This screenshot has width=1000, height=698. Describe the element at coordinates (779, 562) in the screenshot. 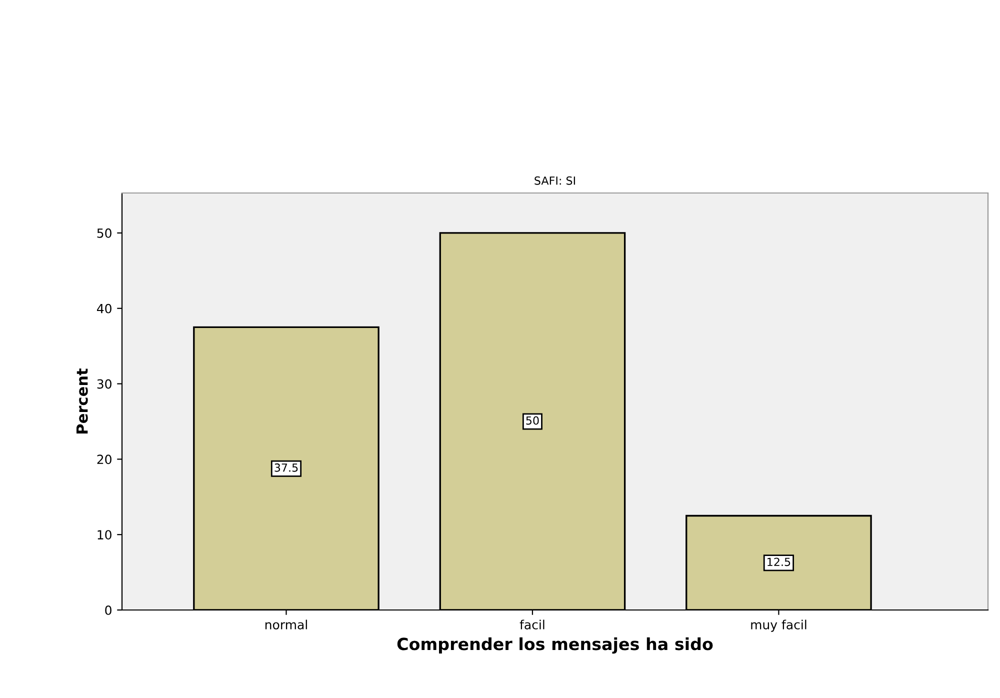

I see `data-label: 12.5` at that location.